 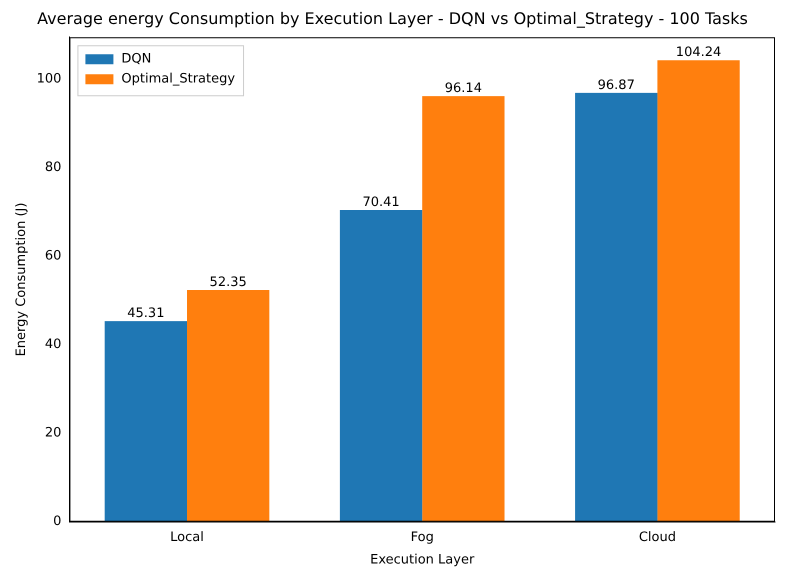 What do you see at coordinates (187, 537) in the screenshot?
I see `x-tick-label: Local` at bounding box center [187, 537].